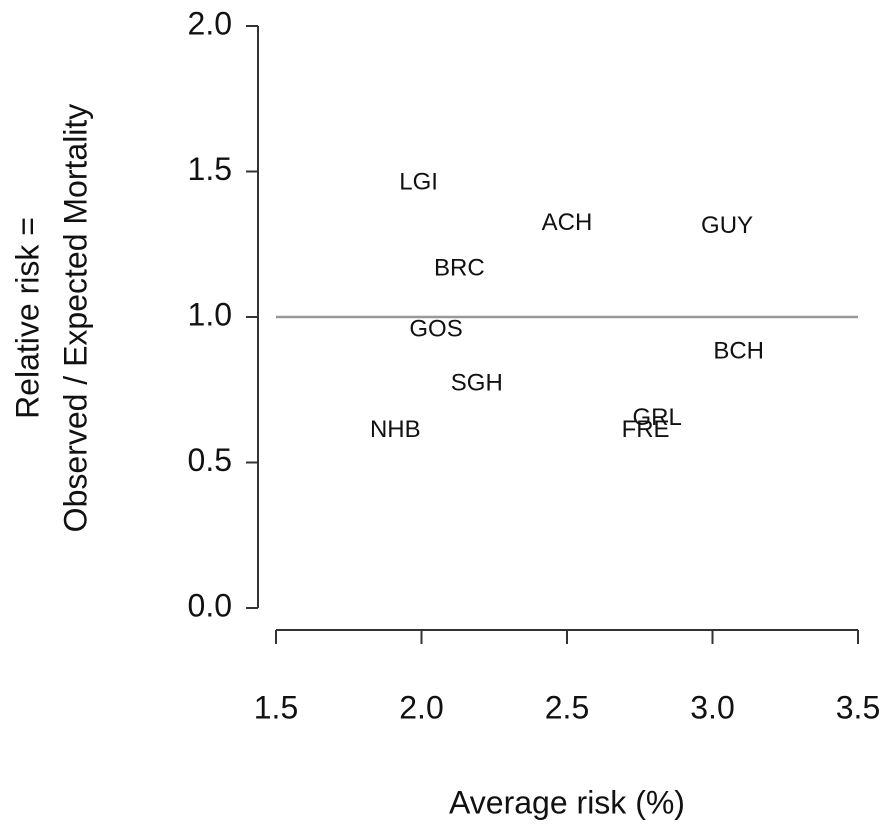  Describe the element at coordinates (567, 707) in the screenshot. I see `x-tick-label: 2.5` at that location.